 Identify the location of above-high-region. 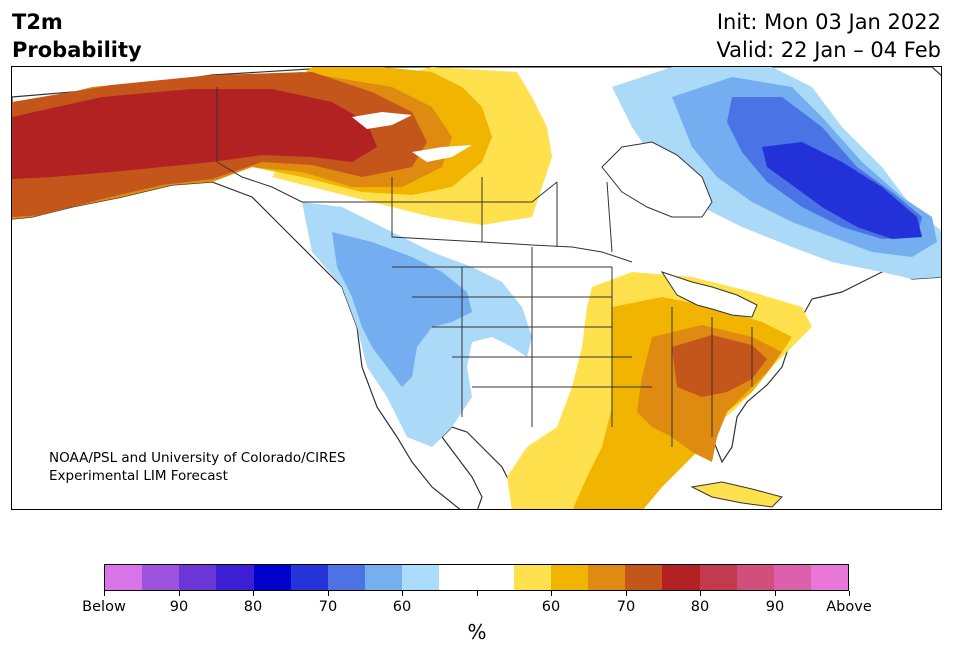
(194, 134).